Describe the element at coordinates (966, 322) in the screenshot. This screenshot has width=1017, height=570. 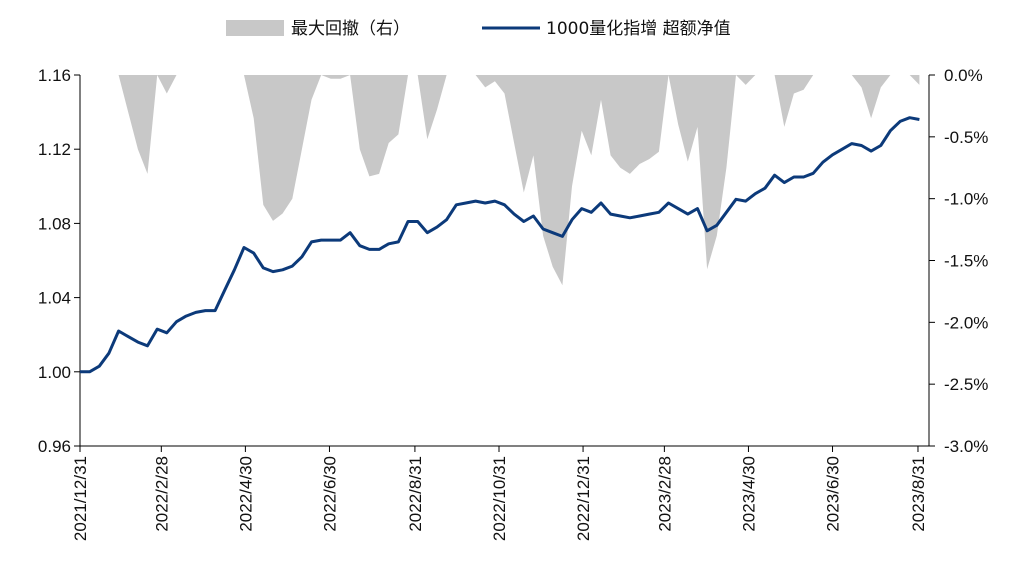
I see `right-tick-label: -2.0%` at that location.